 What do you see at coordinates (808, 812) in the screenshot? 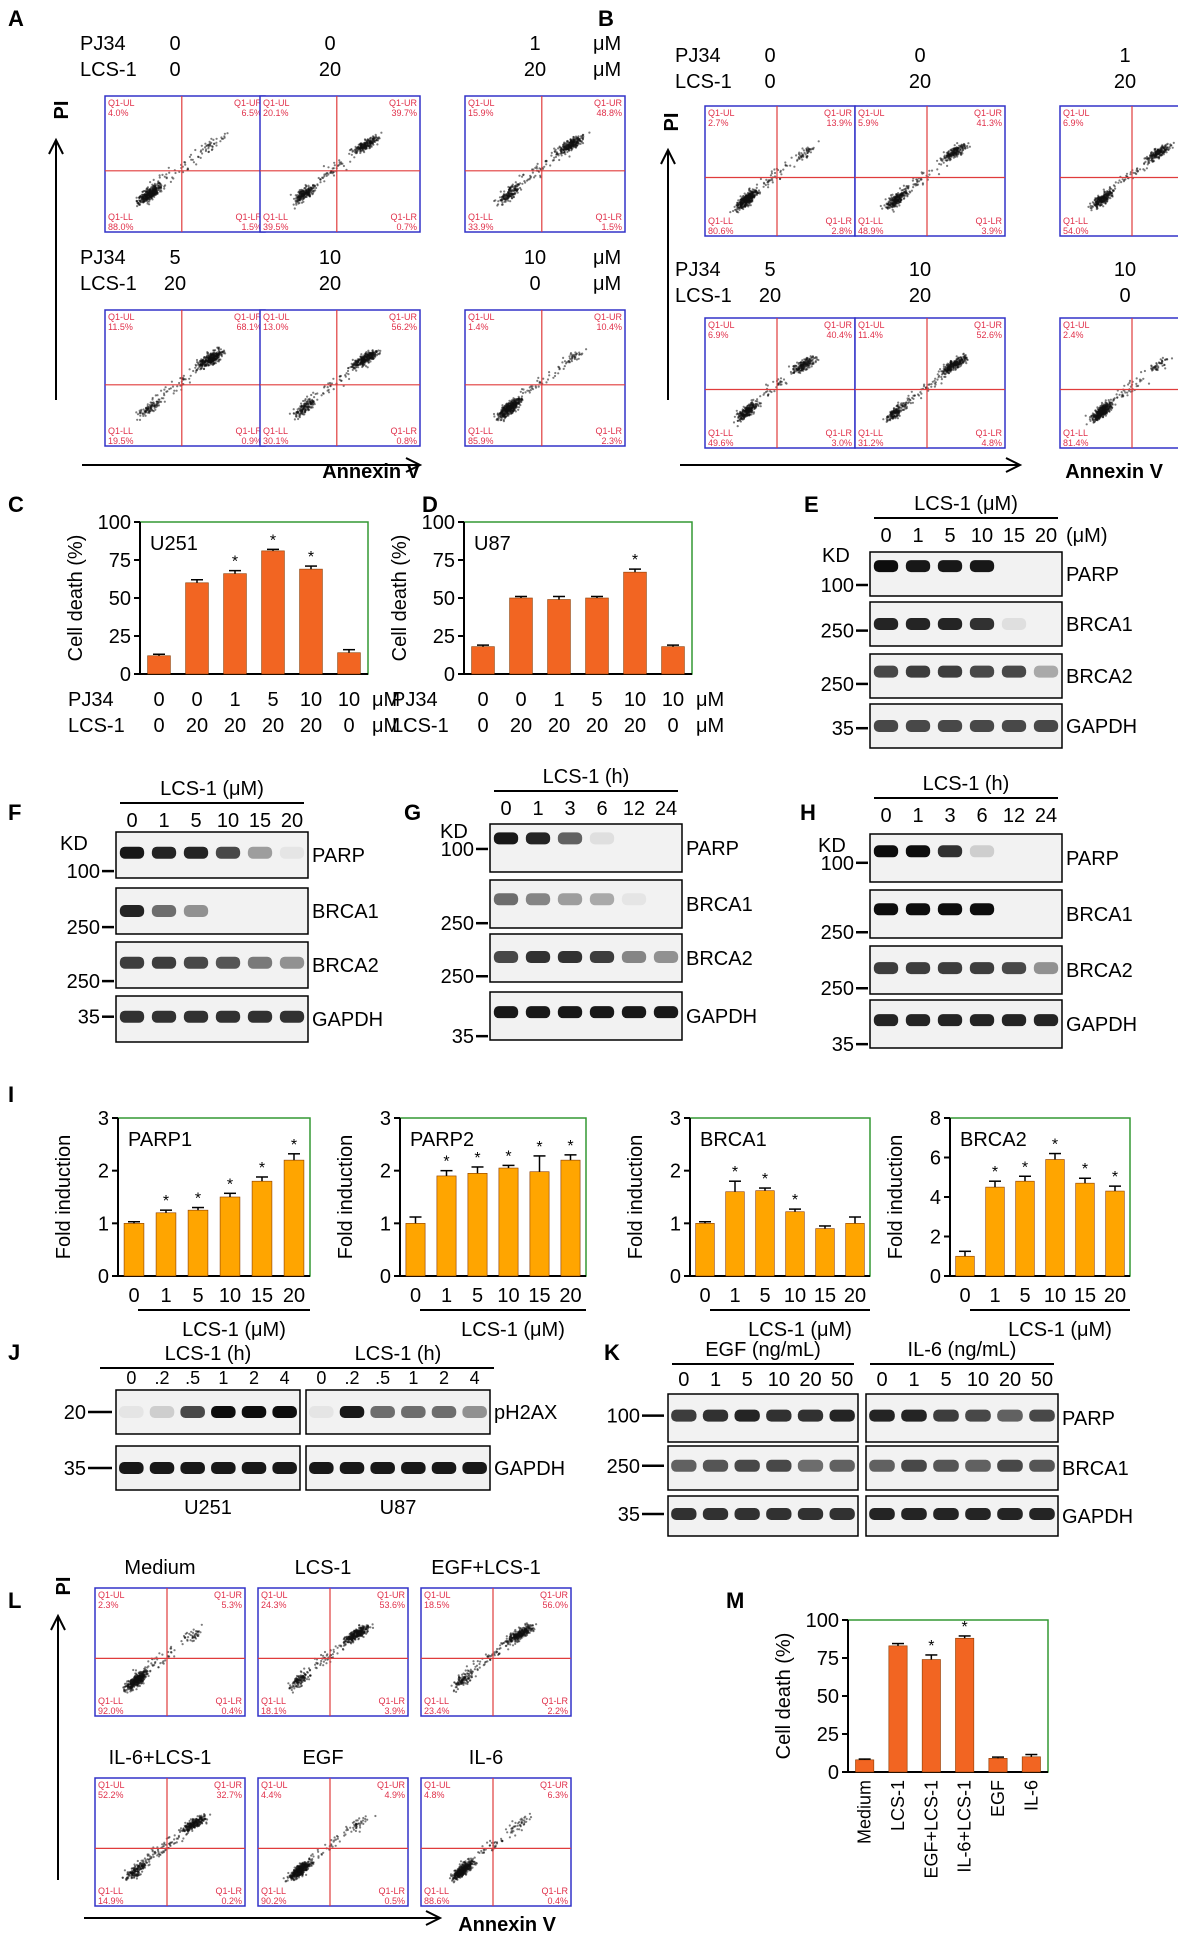
I see `panel-letter-H: H` at bounding box center [808, 812].